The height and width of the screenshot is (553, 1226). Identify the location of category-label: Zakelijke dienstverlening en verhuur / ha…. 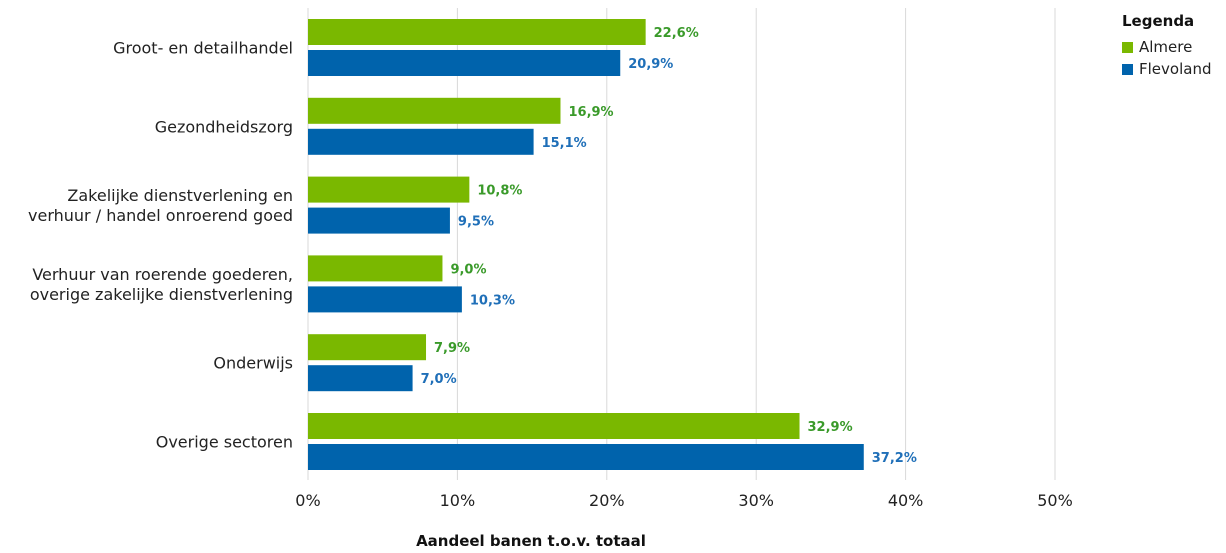
(160, 205).